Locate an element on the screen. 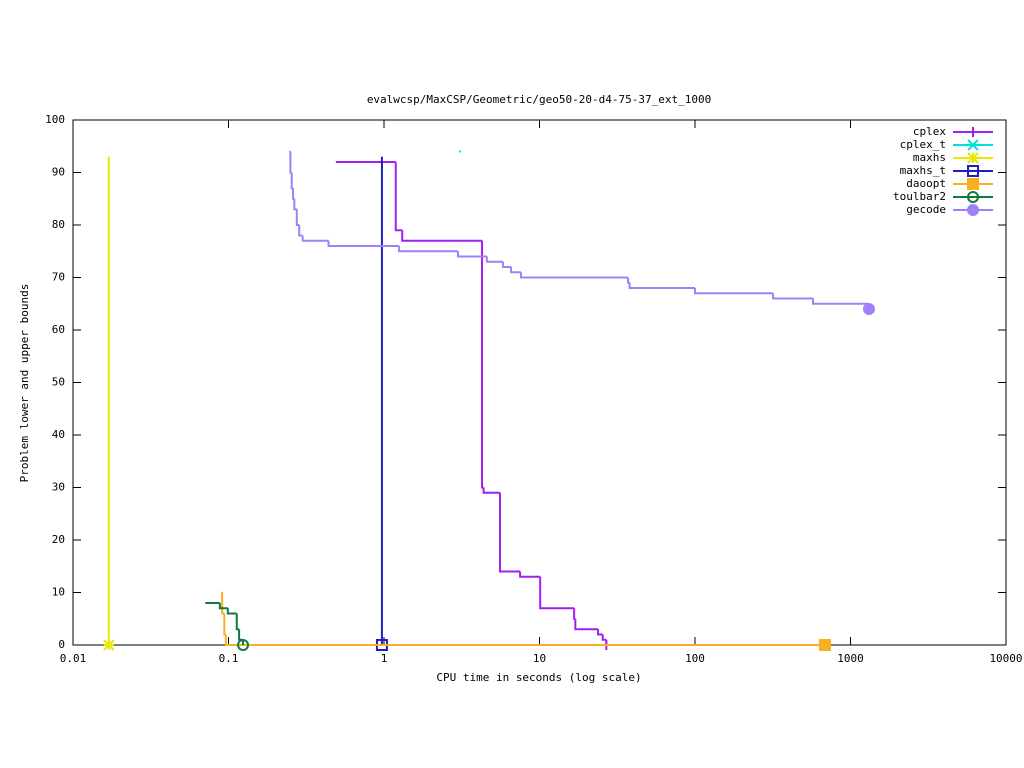  y-axis-label: Problem lower and upper bounds is located at coordinates (24, 383).